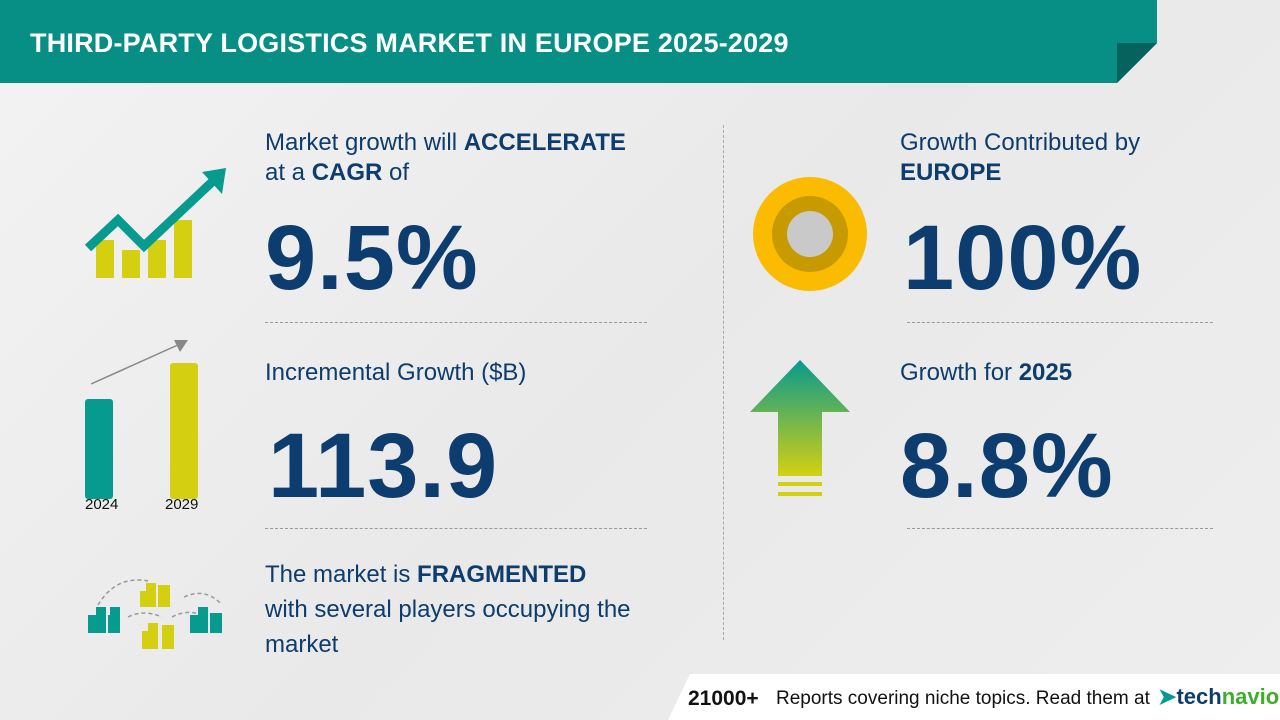 This screenshot has width=1280, height=720. I want to click on header-banner, so click(578, 41).